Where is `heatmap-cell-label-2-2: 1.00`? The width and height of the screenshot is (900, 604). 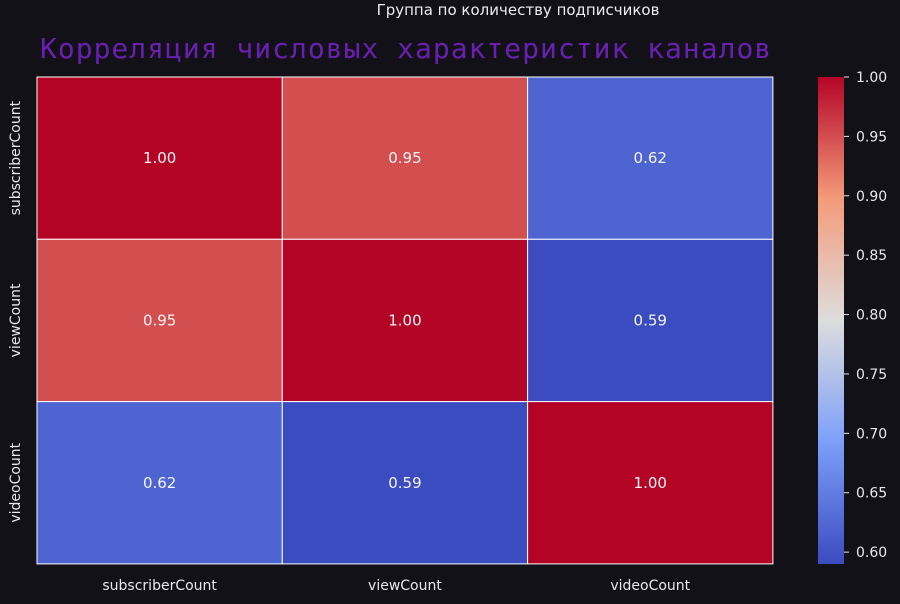
heatmap-cell-label-2-2: 1.00 is located at coordinates (650, 483).